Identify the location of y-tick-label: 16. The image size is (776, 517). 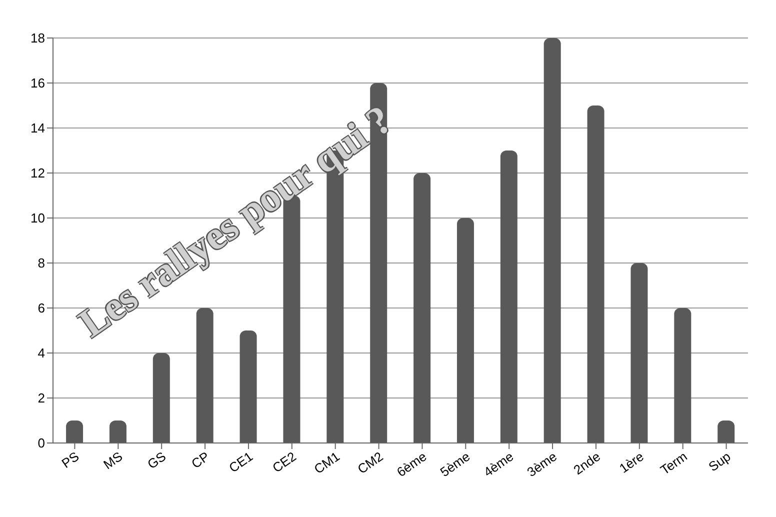
(37, 83).